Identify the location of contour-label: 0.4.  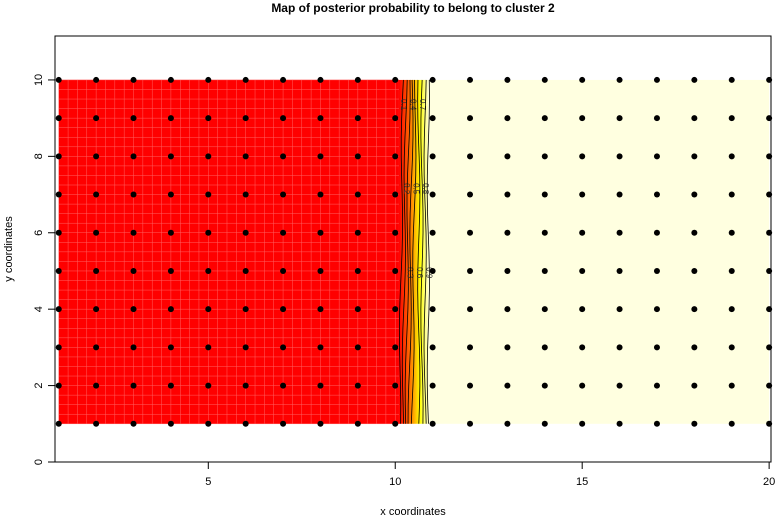
(412, 105).